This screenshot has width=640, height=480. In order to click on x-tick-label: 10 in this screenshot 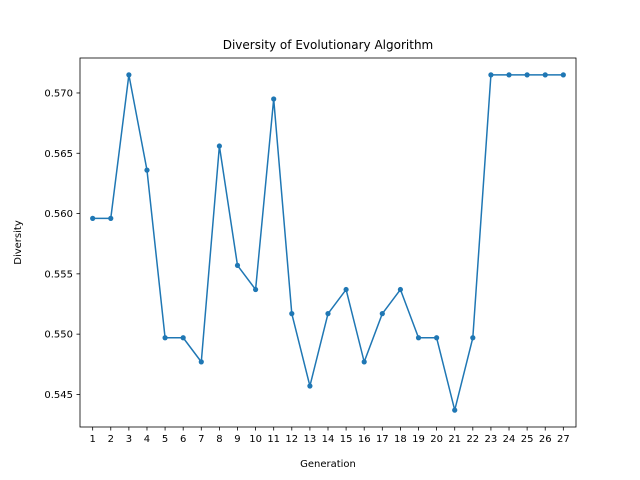, I will do `click(255, 439)`.